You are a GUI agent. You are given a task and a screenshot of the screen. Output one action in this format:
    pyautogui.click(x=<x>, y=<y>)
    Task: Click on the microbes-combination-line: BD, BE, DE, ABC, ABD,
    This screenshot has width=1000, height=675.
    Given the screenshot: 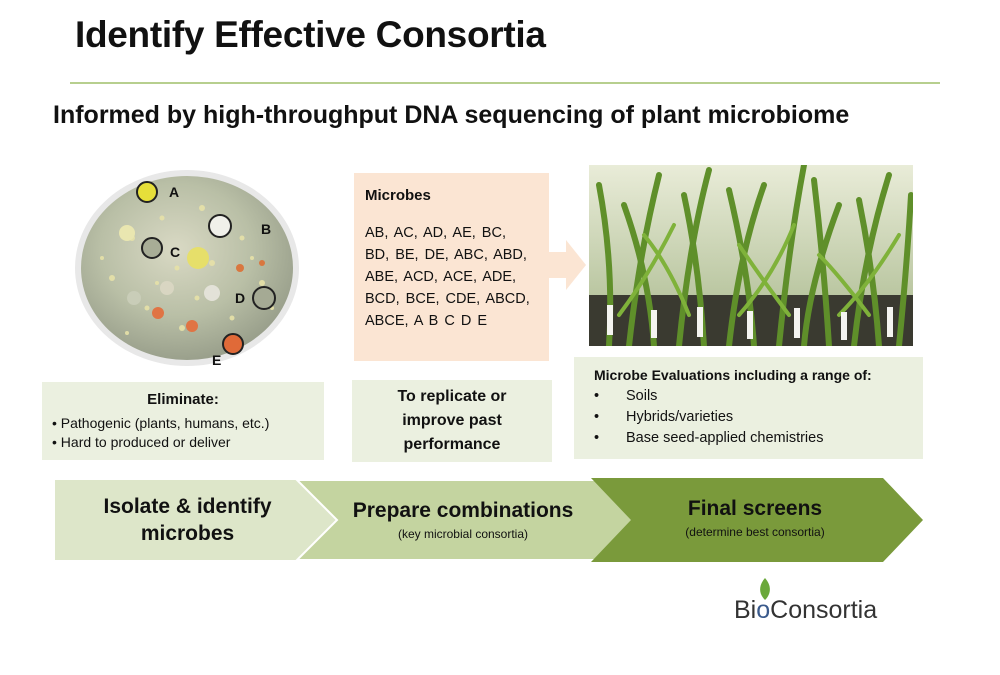 What is the action you would take?
    pyautogui.click(x=446, y=255)
    